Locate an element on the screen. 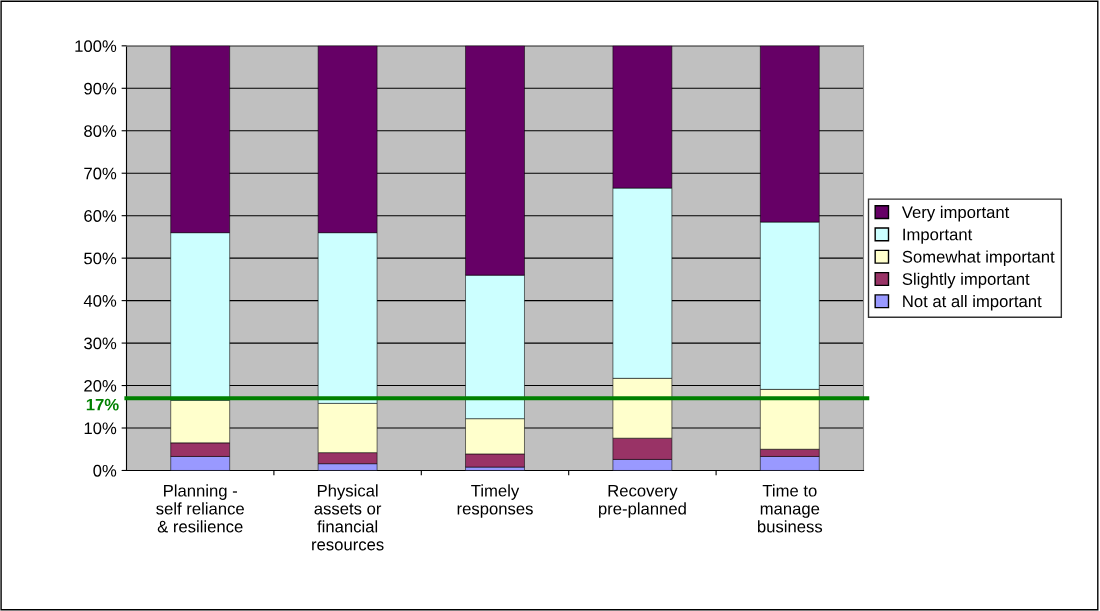  y-tick-label: 60% is located at coordinates (100, 216).